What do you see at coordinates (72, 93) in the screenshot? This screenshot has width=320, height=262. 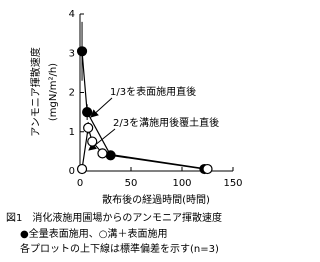 I see `y-tick-label: 2` at bounding box center [72, 93].